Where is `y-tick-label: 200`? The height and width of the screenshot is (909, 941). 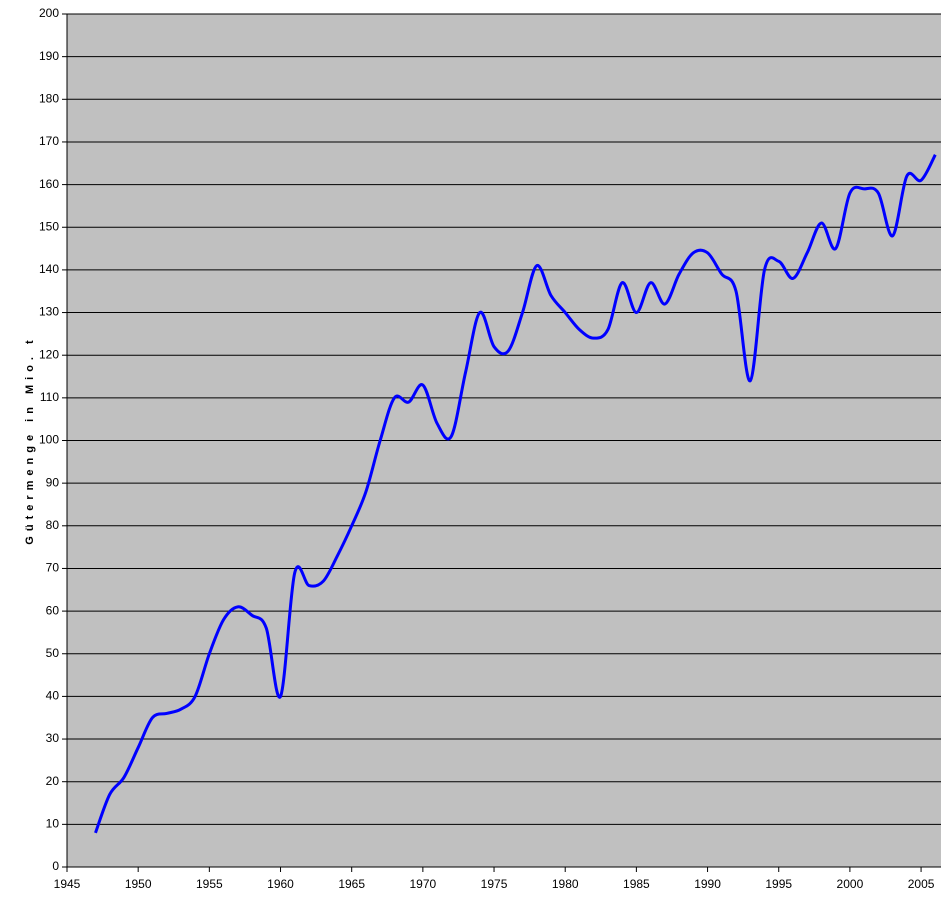 y-tick-label: 200 is located at coordinates (49, 13).